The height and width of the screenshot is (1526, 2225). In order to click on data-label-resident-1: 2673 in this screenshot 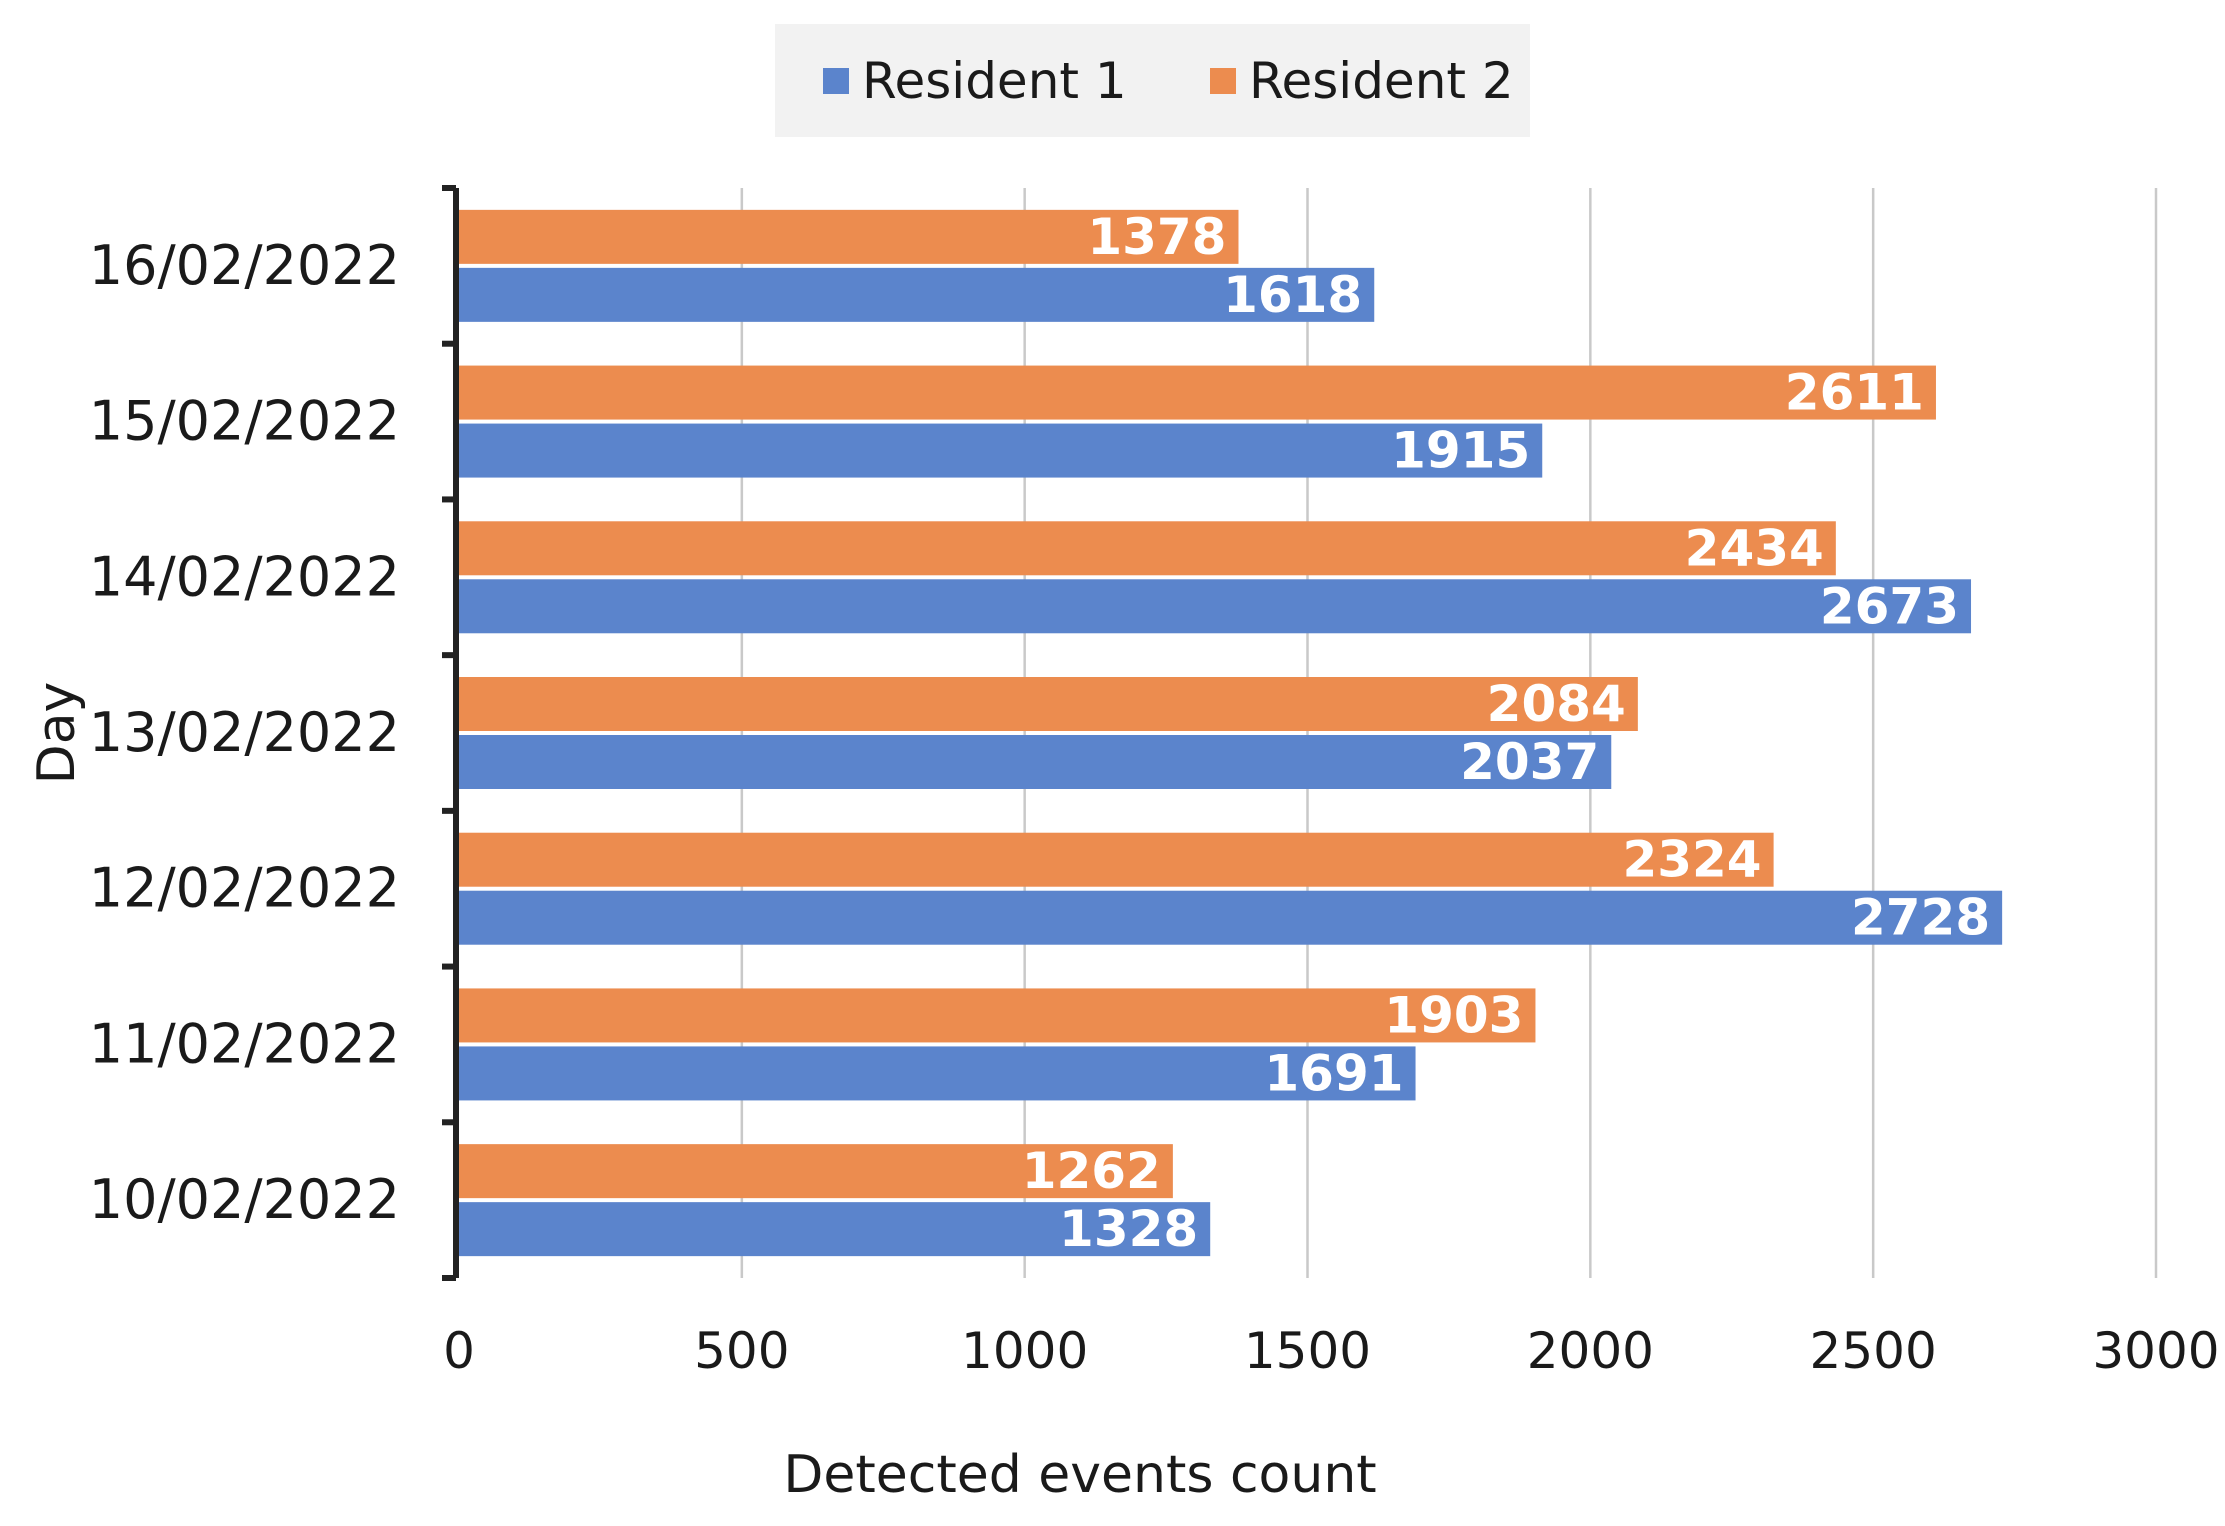, I will do `click(1889, 606)`.